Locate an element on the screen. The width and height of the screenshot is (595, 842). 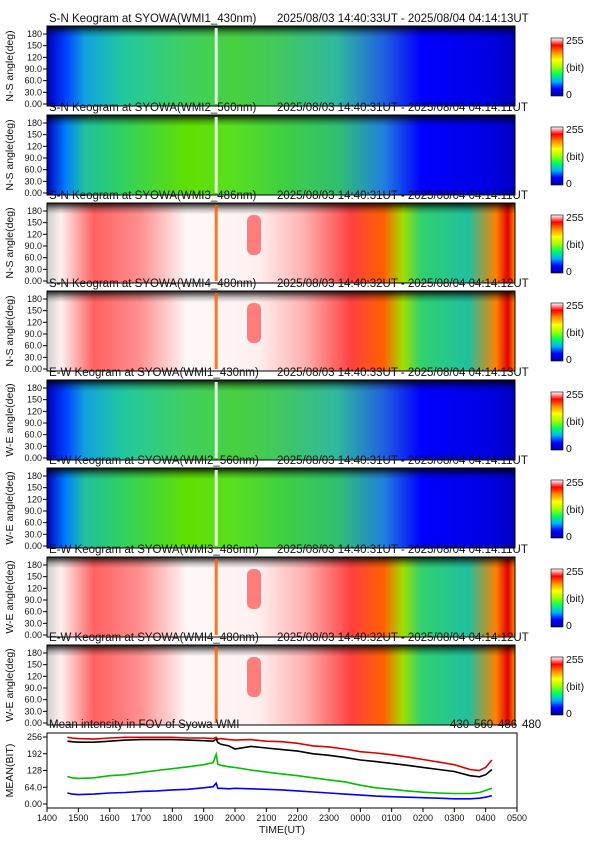
lineplot-xtick-label: 1600 is located at coordinates (110, 818).